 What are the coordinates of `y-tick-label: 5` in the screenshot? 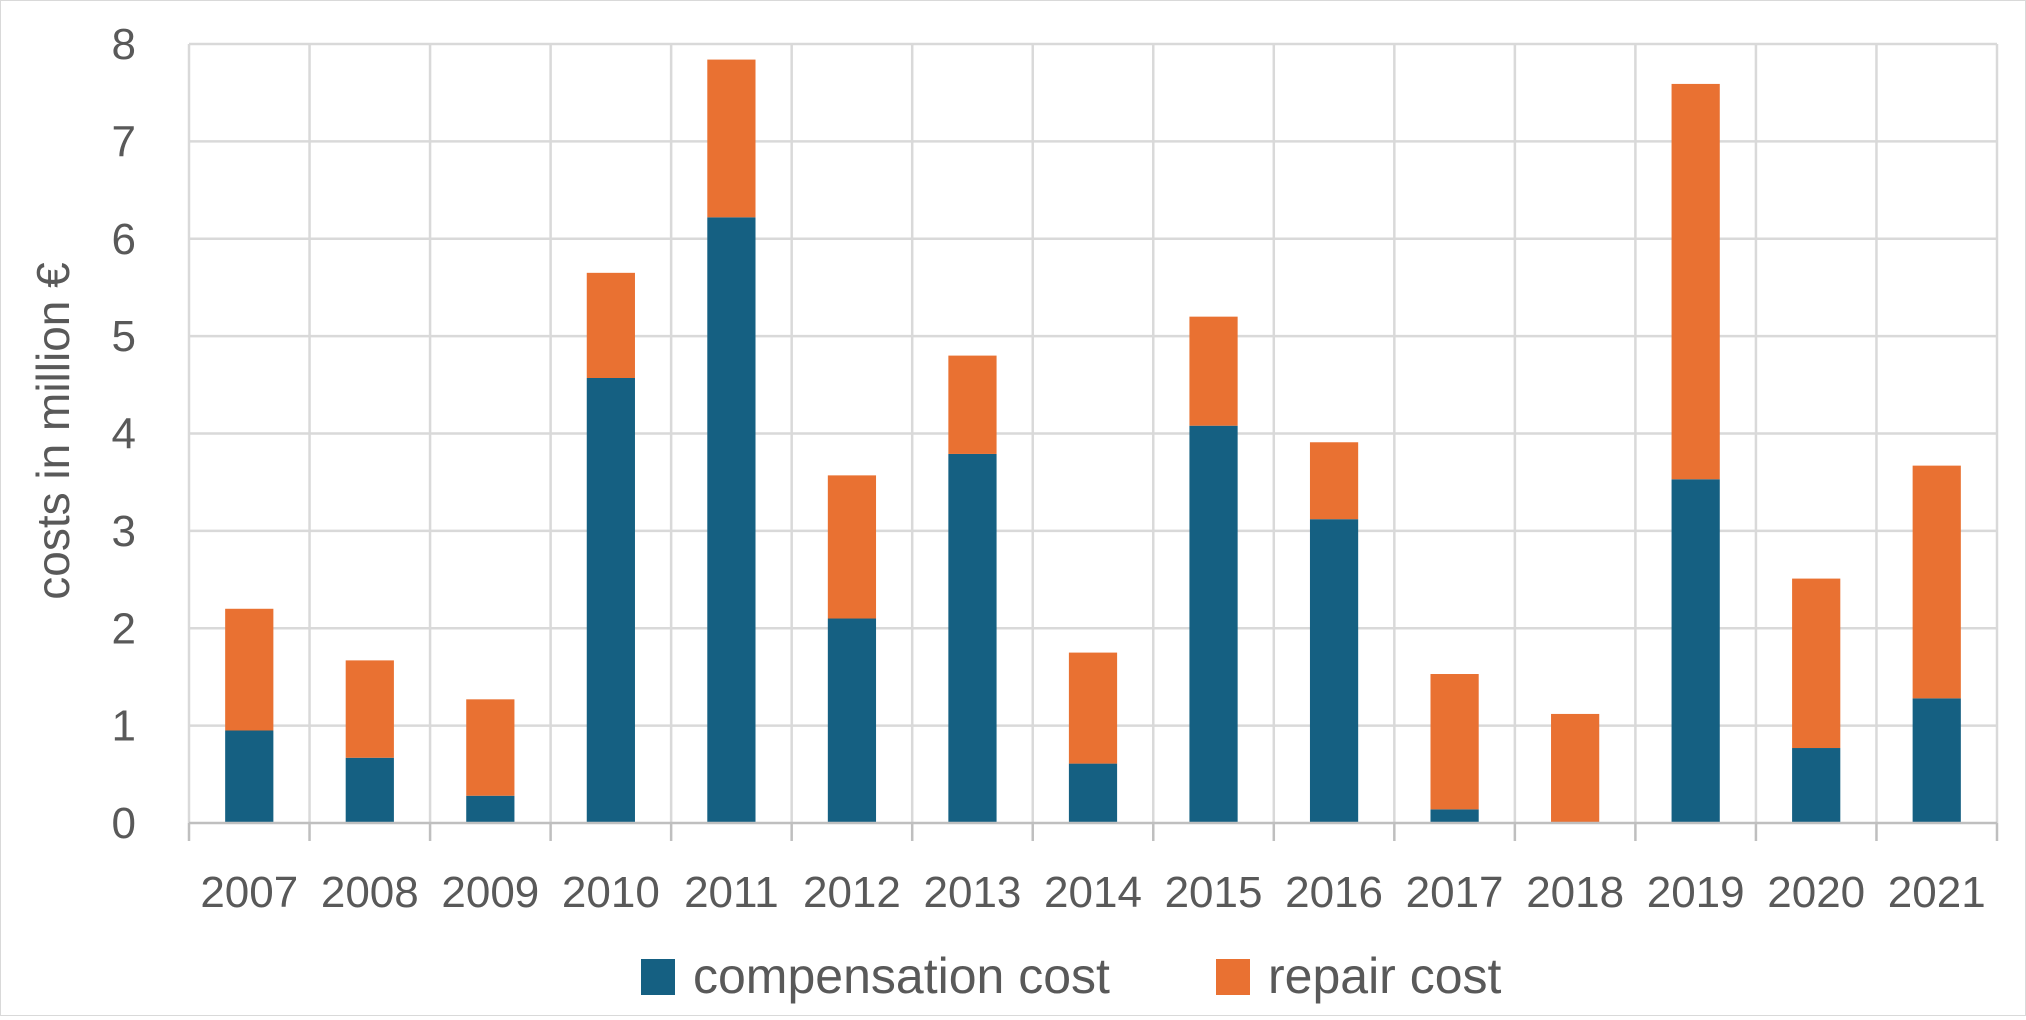 It's located at (124, 336).